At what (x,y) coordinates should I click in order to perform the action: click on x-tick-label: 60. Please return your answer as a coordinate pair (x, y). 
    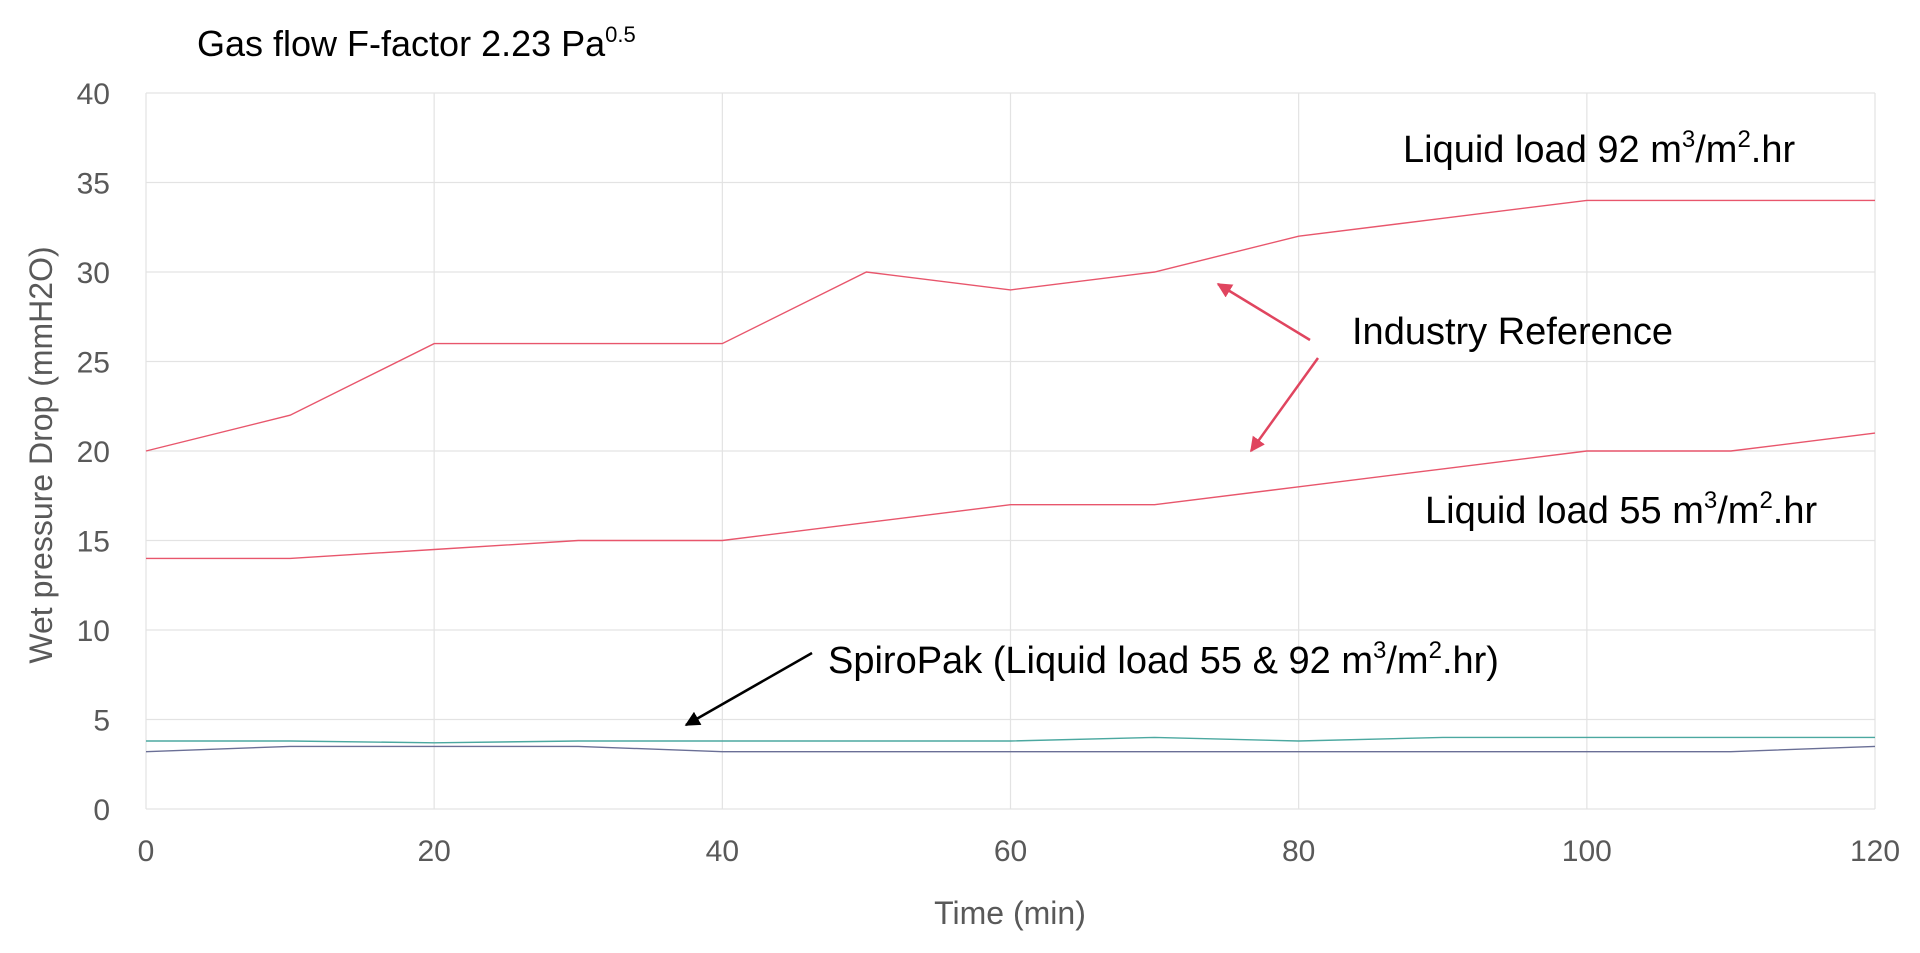
    Looking at the image, I should click on (1010, 851).